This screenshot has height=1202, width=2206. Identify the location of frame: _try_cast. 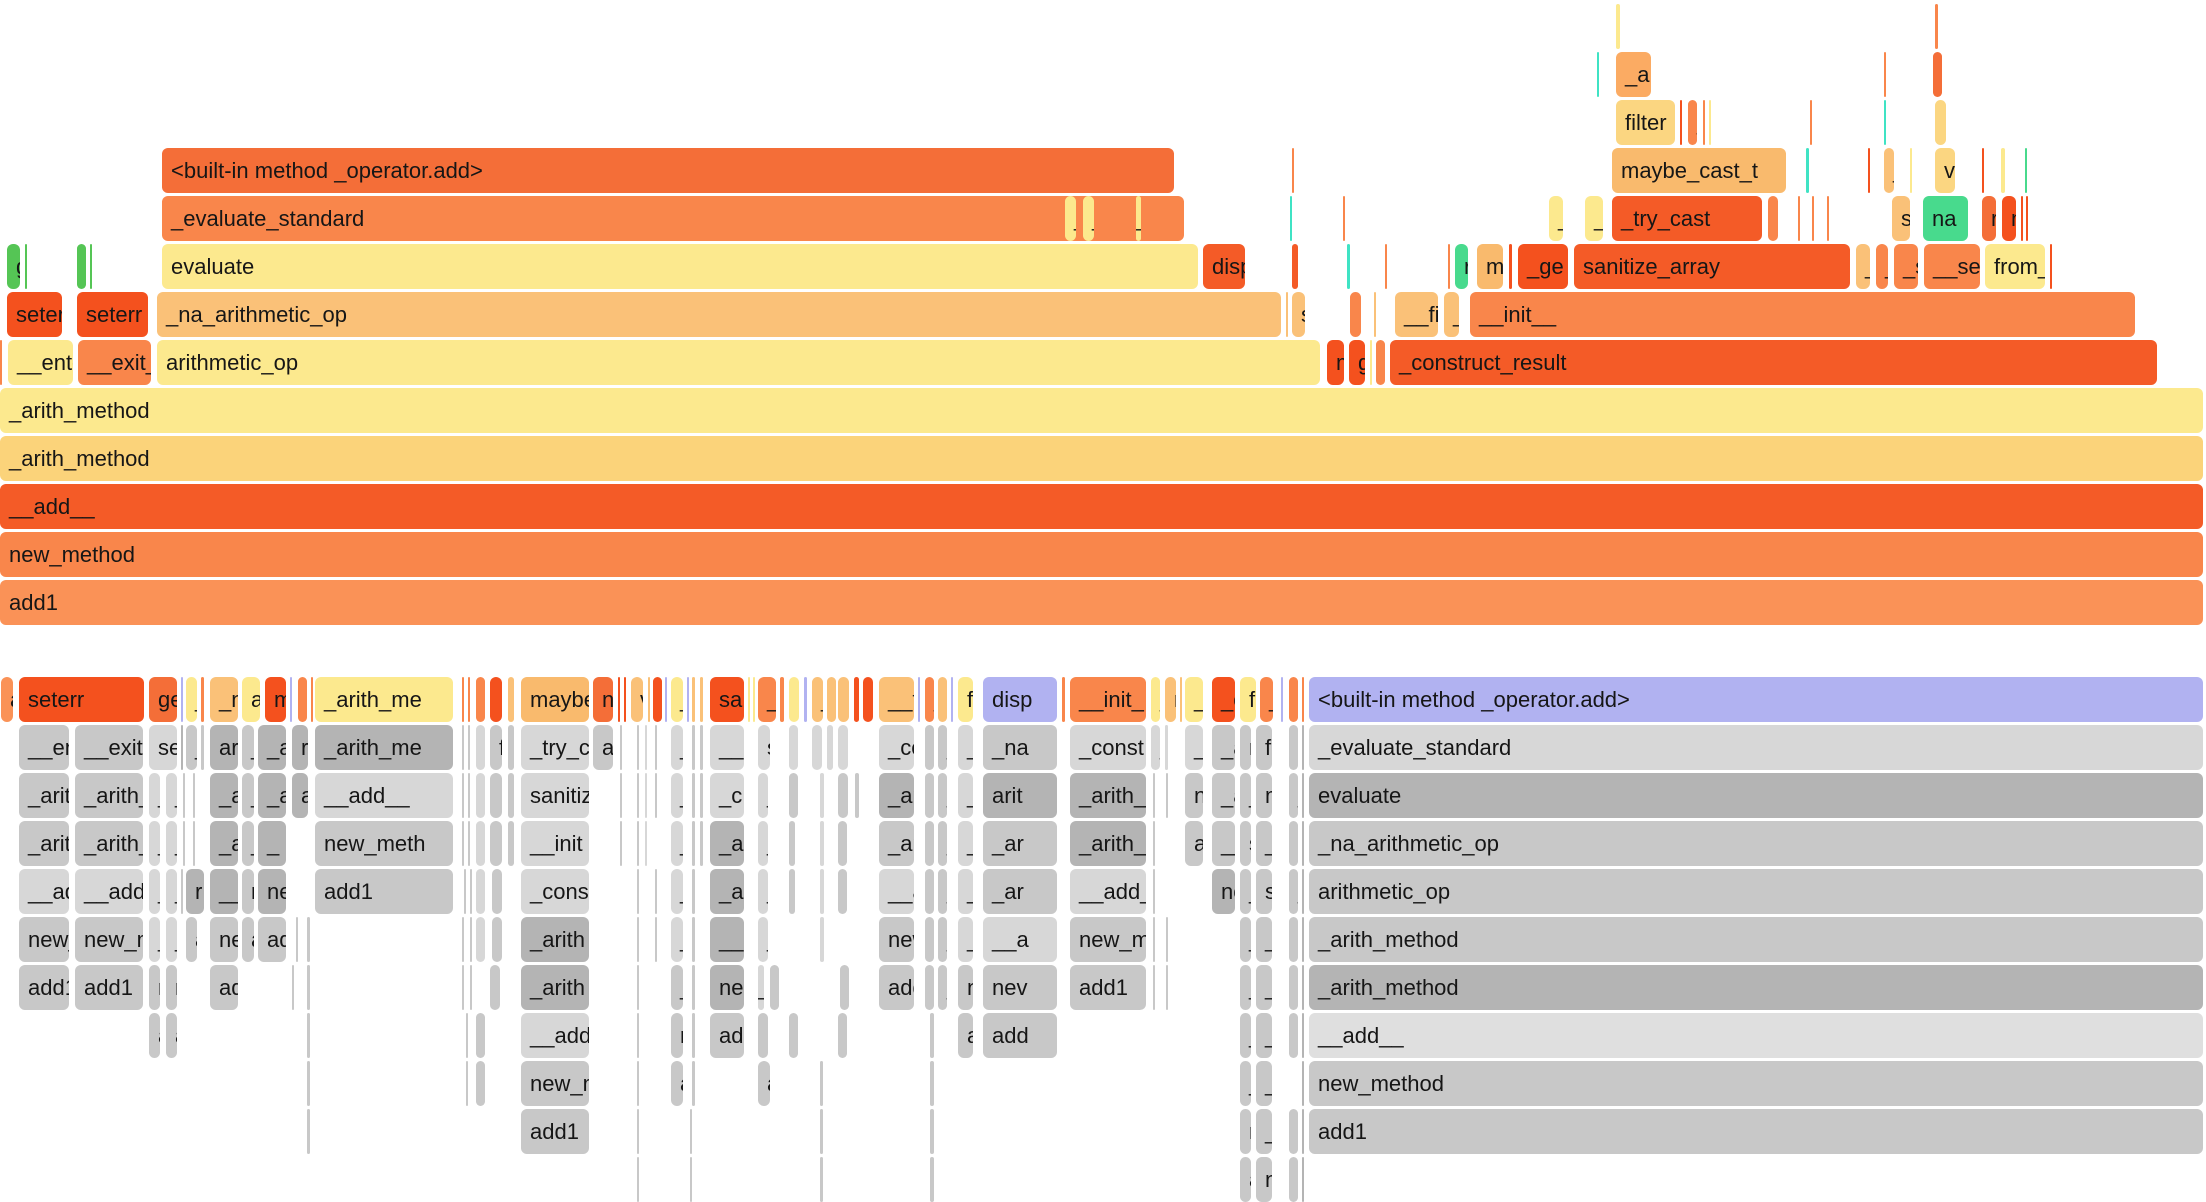
(1687, 218).